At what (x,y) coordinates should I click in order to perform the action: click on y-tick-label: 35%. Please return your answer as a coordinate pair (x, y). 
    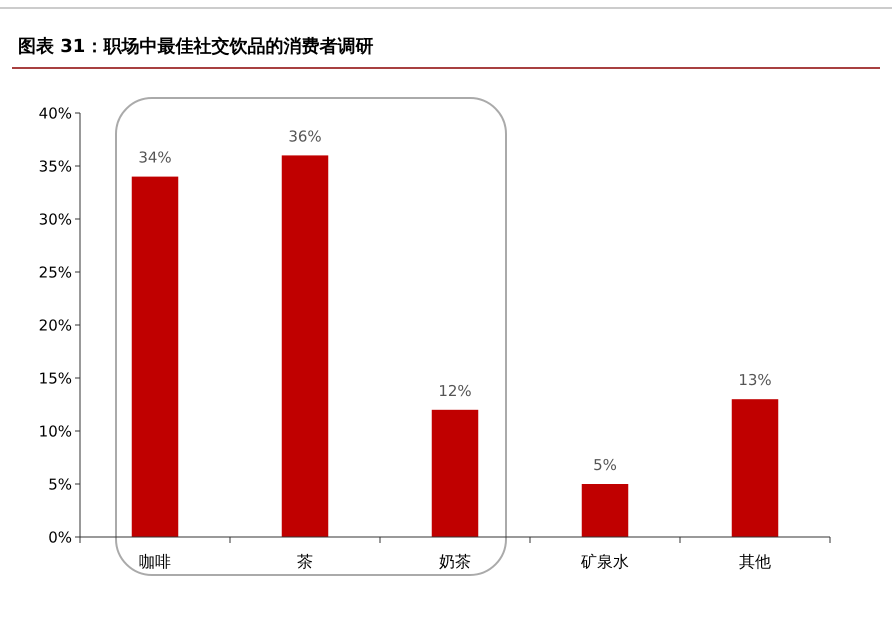
    Looking at the image, I should click on (55, 166).